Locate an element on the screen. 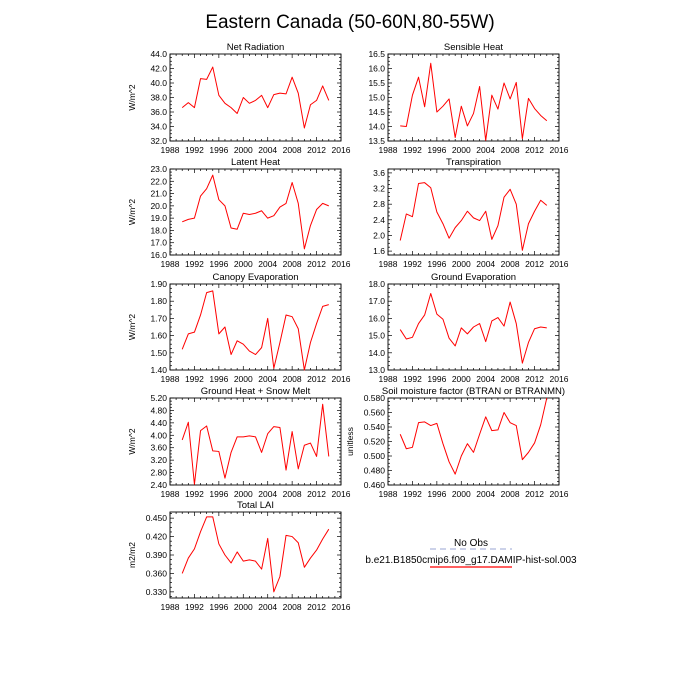 Image resolution: width=700 pixels, height=700 pixels. panel-title: Ground Heat + Snow Melt is located at coordinates (256, 391).